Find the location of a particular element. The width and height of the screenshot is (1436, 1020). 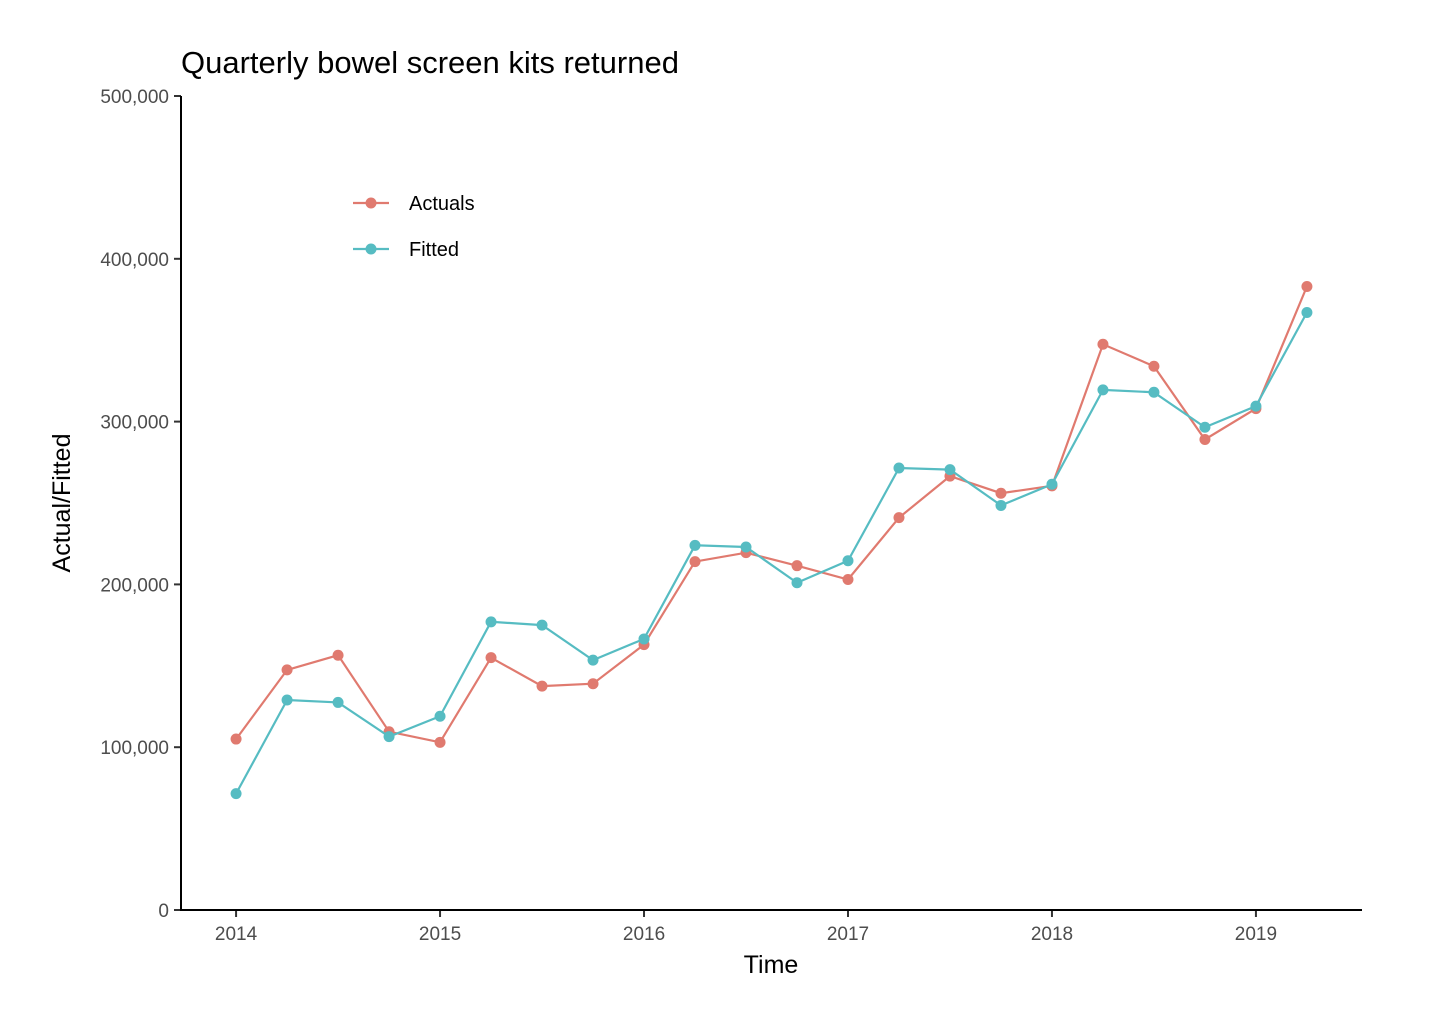

x-axis-ticks: 2014 2015 2016 2017 2018 2019 is located at coordinates (746, 927).